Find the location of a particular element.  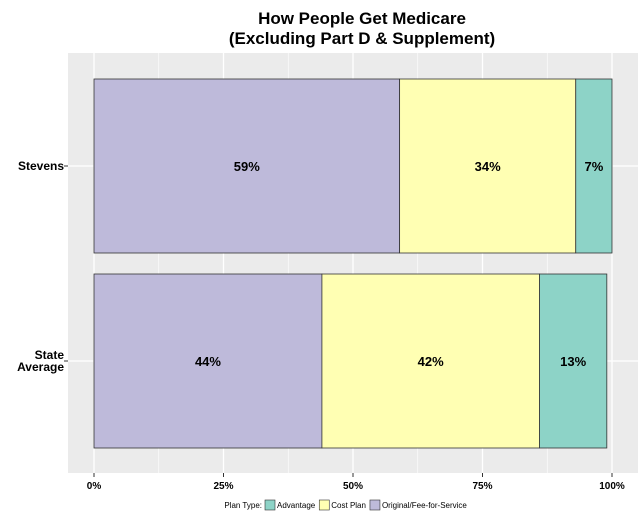

data-label: 7% is located at coordinates (593, 166).